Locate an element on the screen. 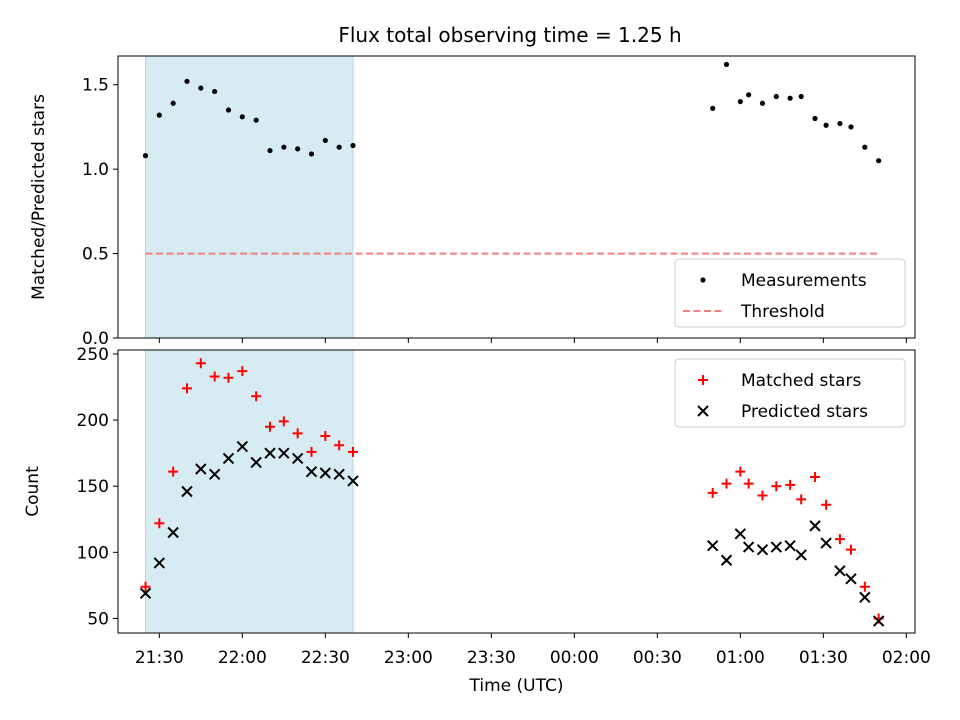 Image resolution: width=960 pixels, height=720 pixels. y-tick-label: 200 is located at coordinates (93, 421).